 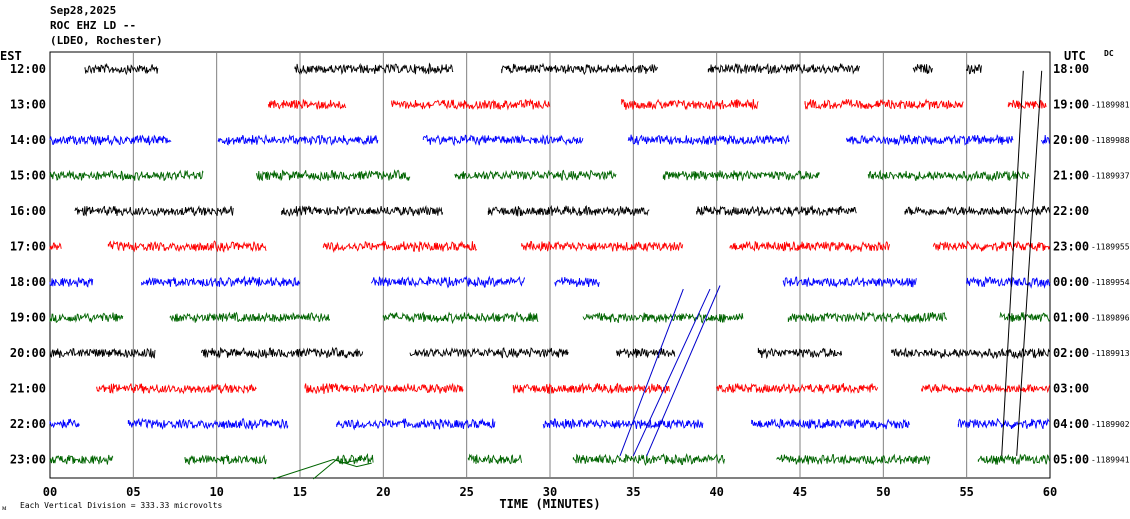 What do you see at coordinates (1109, 53) in the screenshot?
I see `dc-label: DC` at bounding box center [1109, 53].